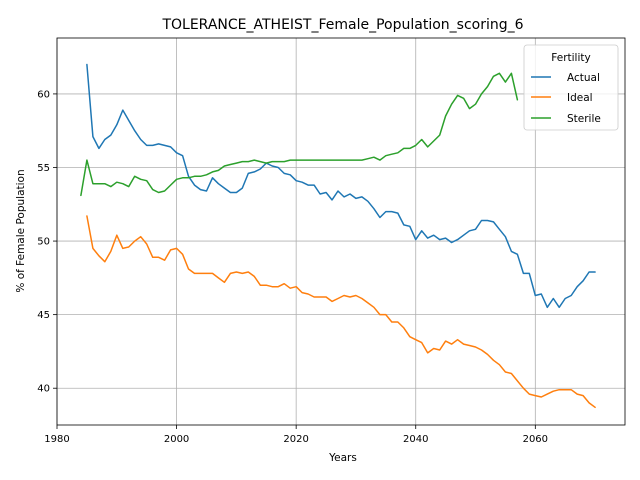 The height and width of the screenshot is (480, 640). What do you see at coordinates (580, 98) in the screenshot?
I see `legend-label-ideal: Ideal` at bounding box center [580, 98].